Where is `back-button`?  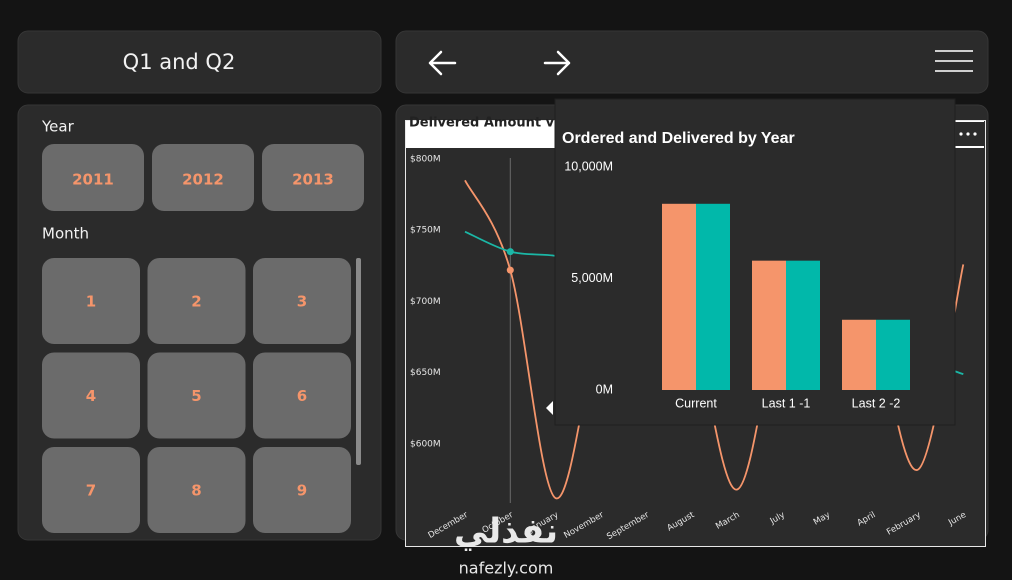 back-button is located at coordinates (442, 63).